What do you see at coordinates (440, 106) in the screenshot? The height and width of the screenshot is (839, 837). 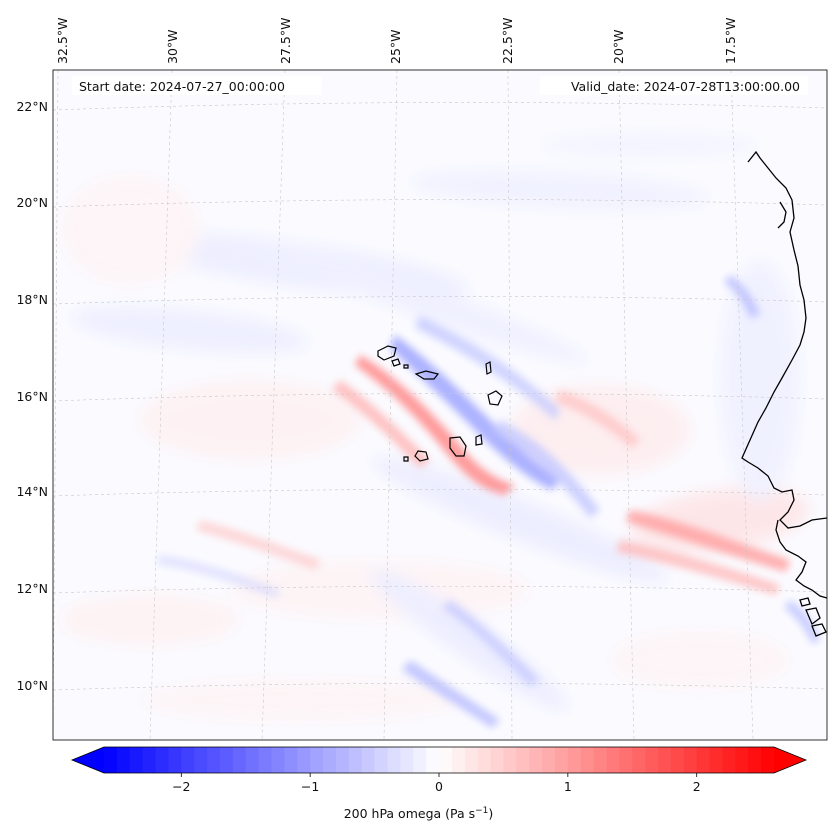 I see `gridline-22n` at bounding box center [440, 106].